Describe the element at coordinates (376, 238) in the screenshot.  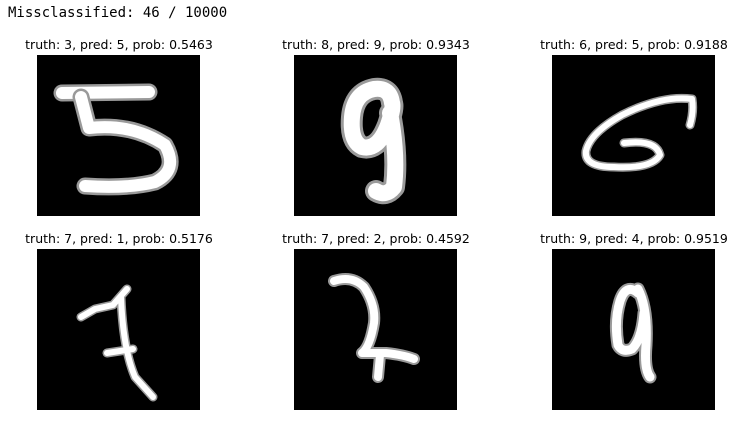
I see `sample-title-5: truth: 7, pred: 2, prob: 0.4592` at that location.